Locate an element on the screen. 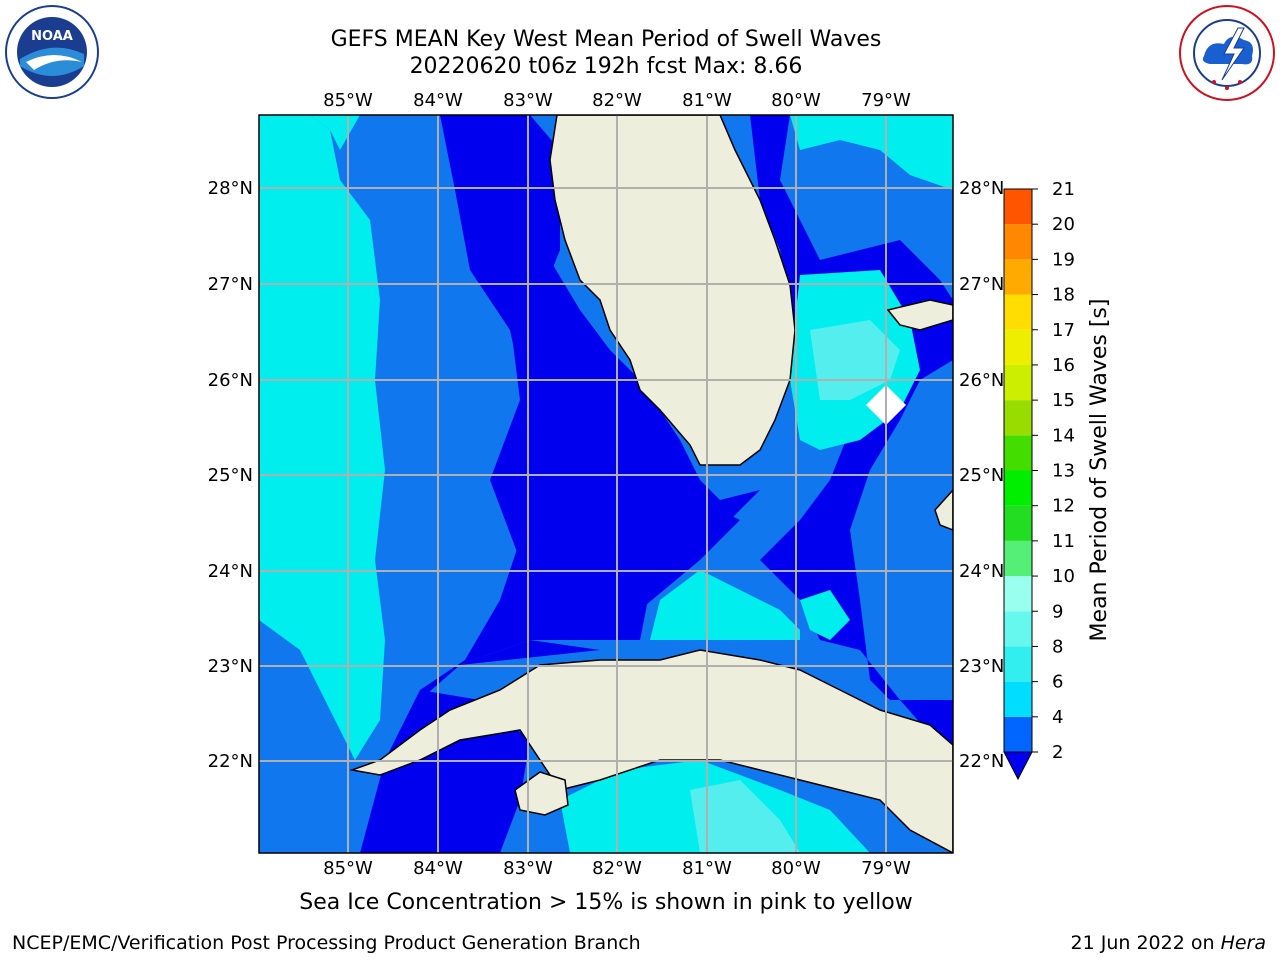 This screenshot has height=960, width=1280. svg-text: NOAA is located at coordinates (52, 36).